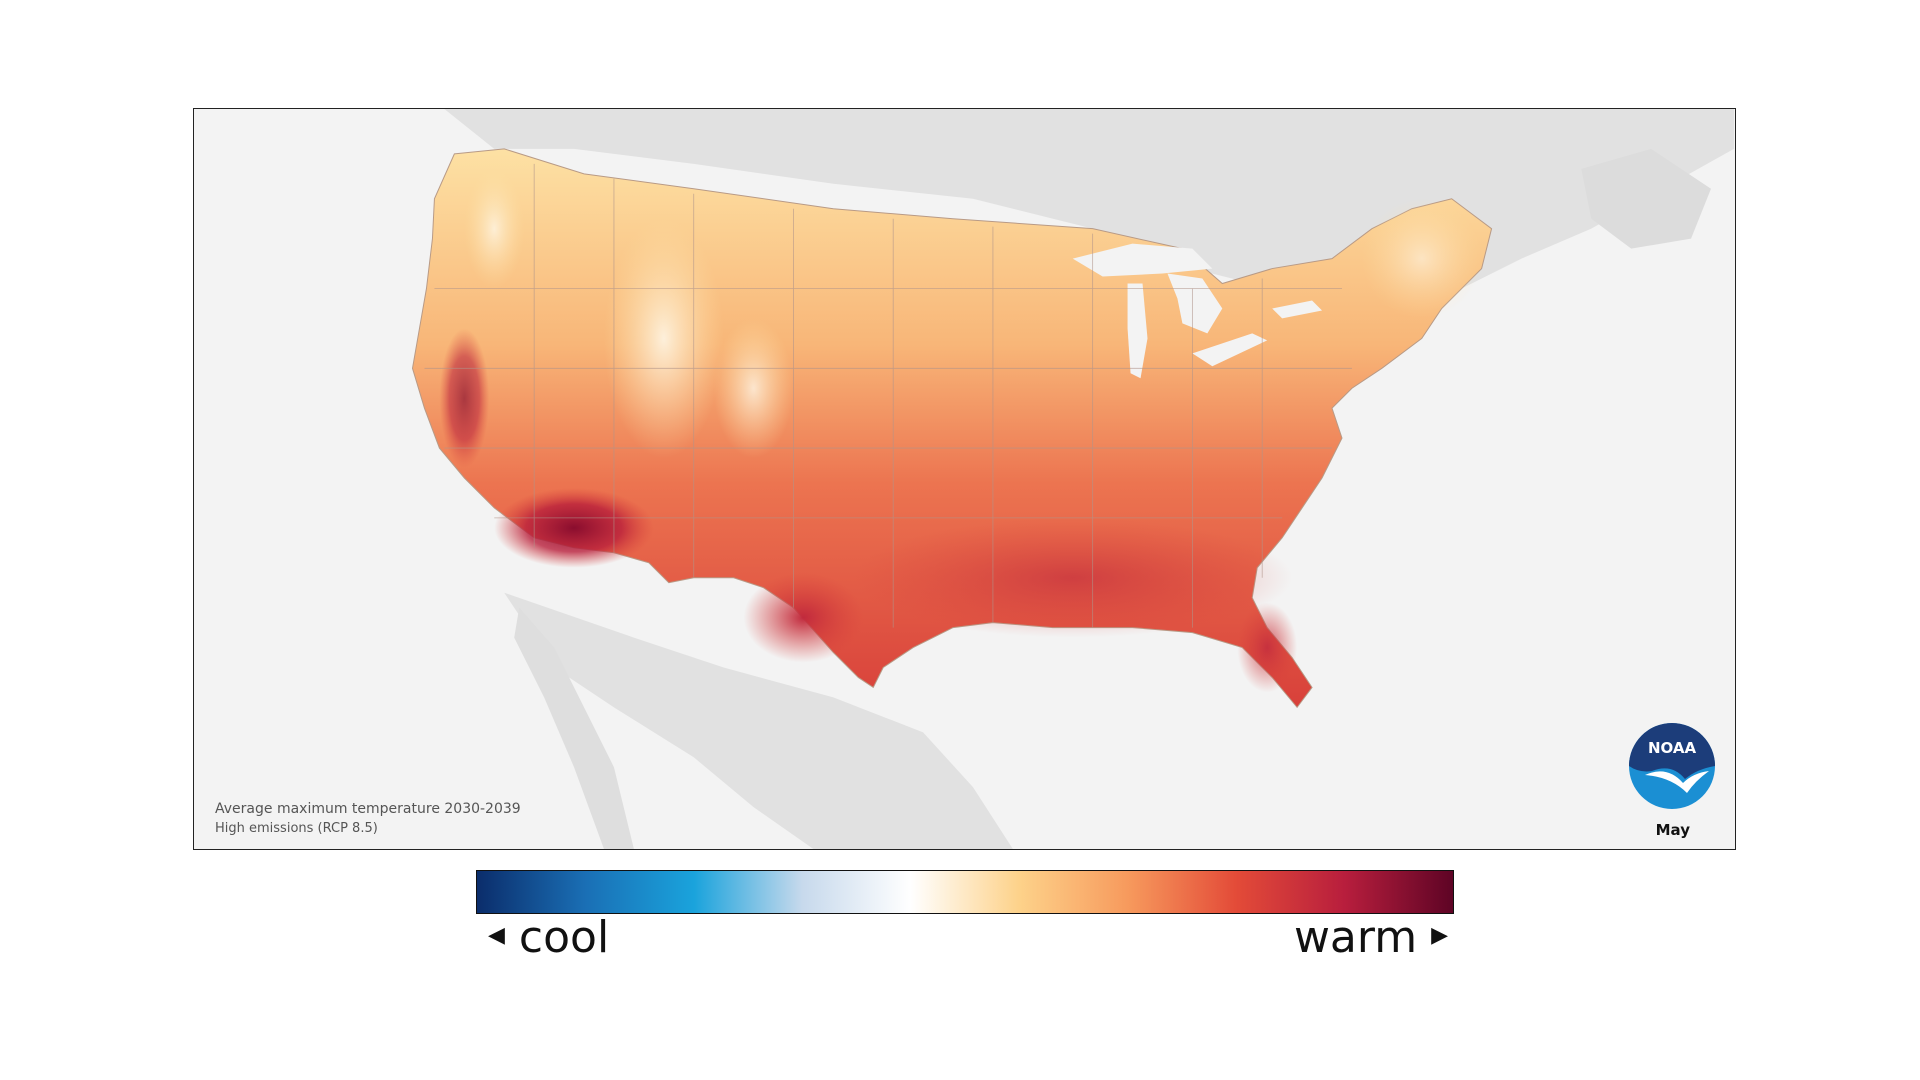 This screenshot has width=1920, height=1080. What do you see at coordinates (1439, 935) in the screenshot?
I see `right-arrow-icon: ▶` at bounding box center [1439, 935].